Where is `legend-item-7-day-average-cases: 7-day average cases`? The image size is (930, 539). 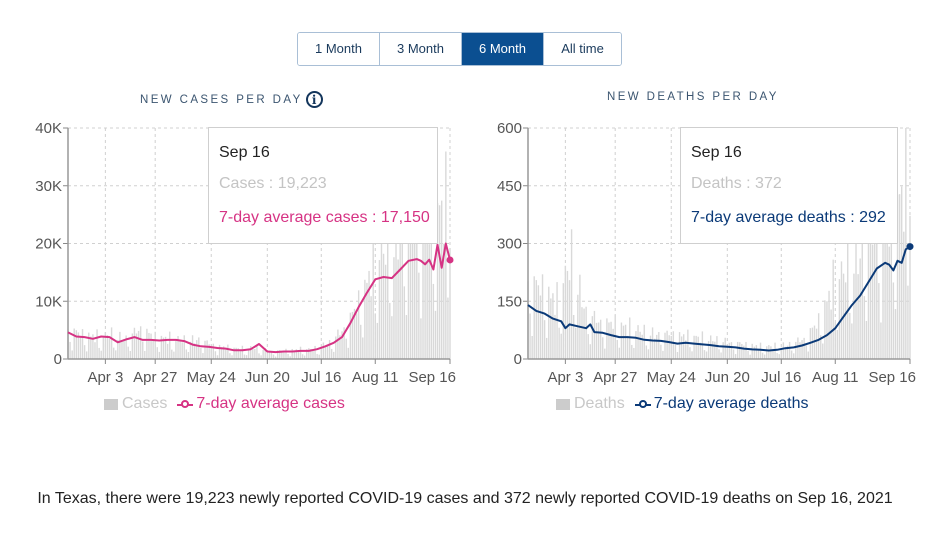 legend-item-7-day-average-cases: 7-day average cases is located at coordinates (270, 403).